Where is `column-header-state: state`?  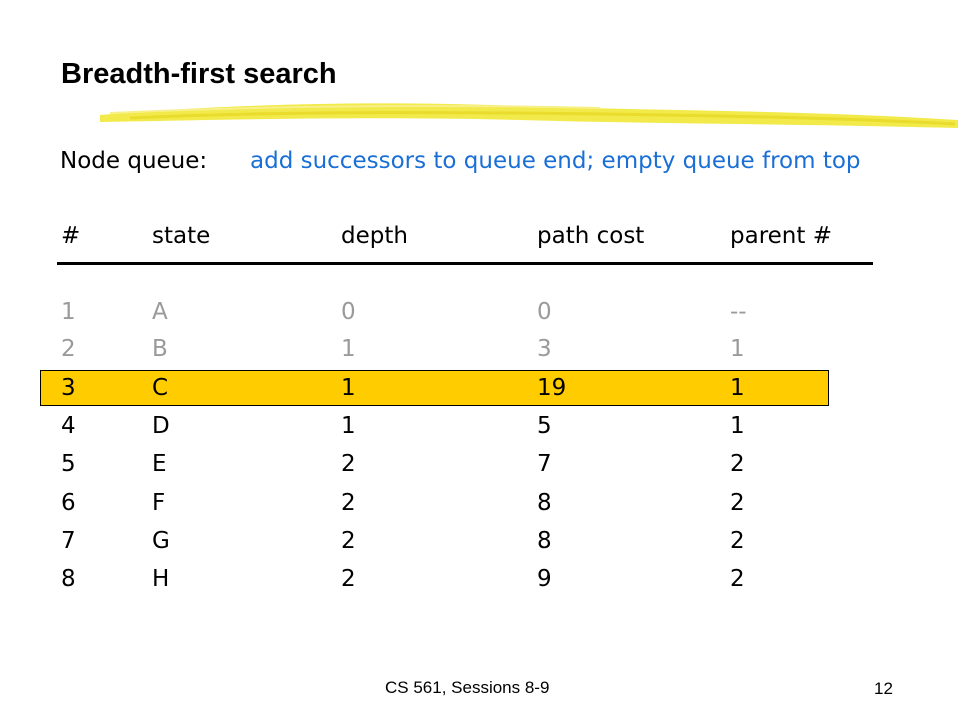
column-header-state: state is located at coordinates (181, 236).